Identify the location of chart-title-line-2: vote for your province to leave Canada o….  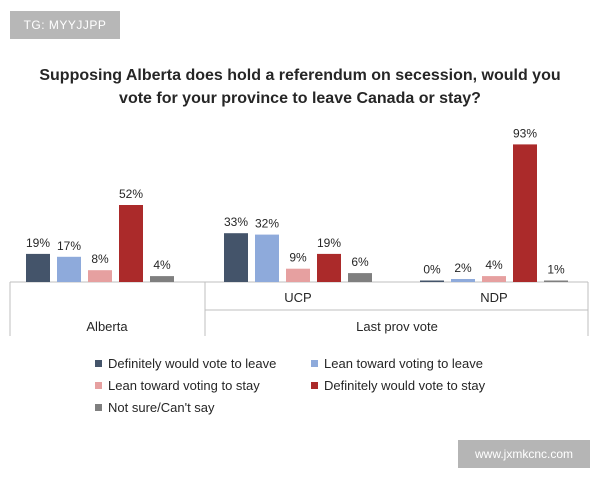
(300, 98).